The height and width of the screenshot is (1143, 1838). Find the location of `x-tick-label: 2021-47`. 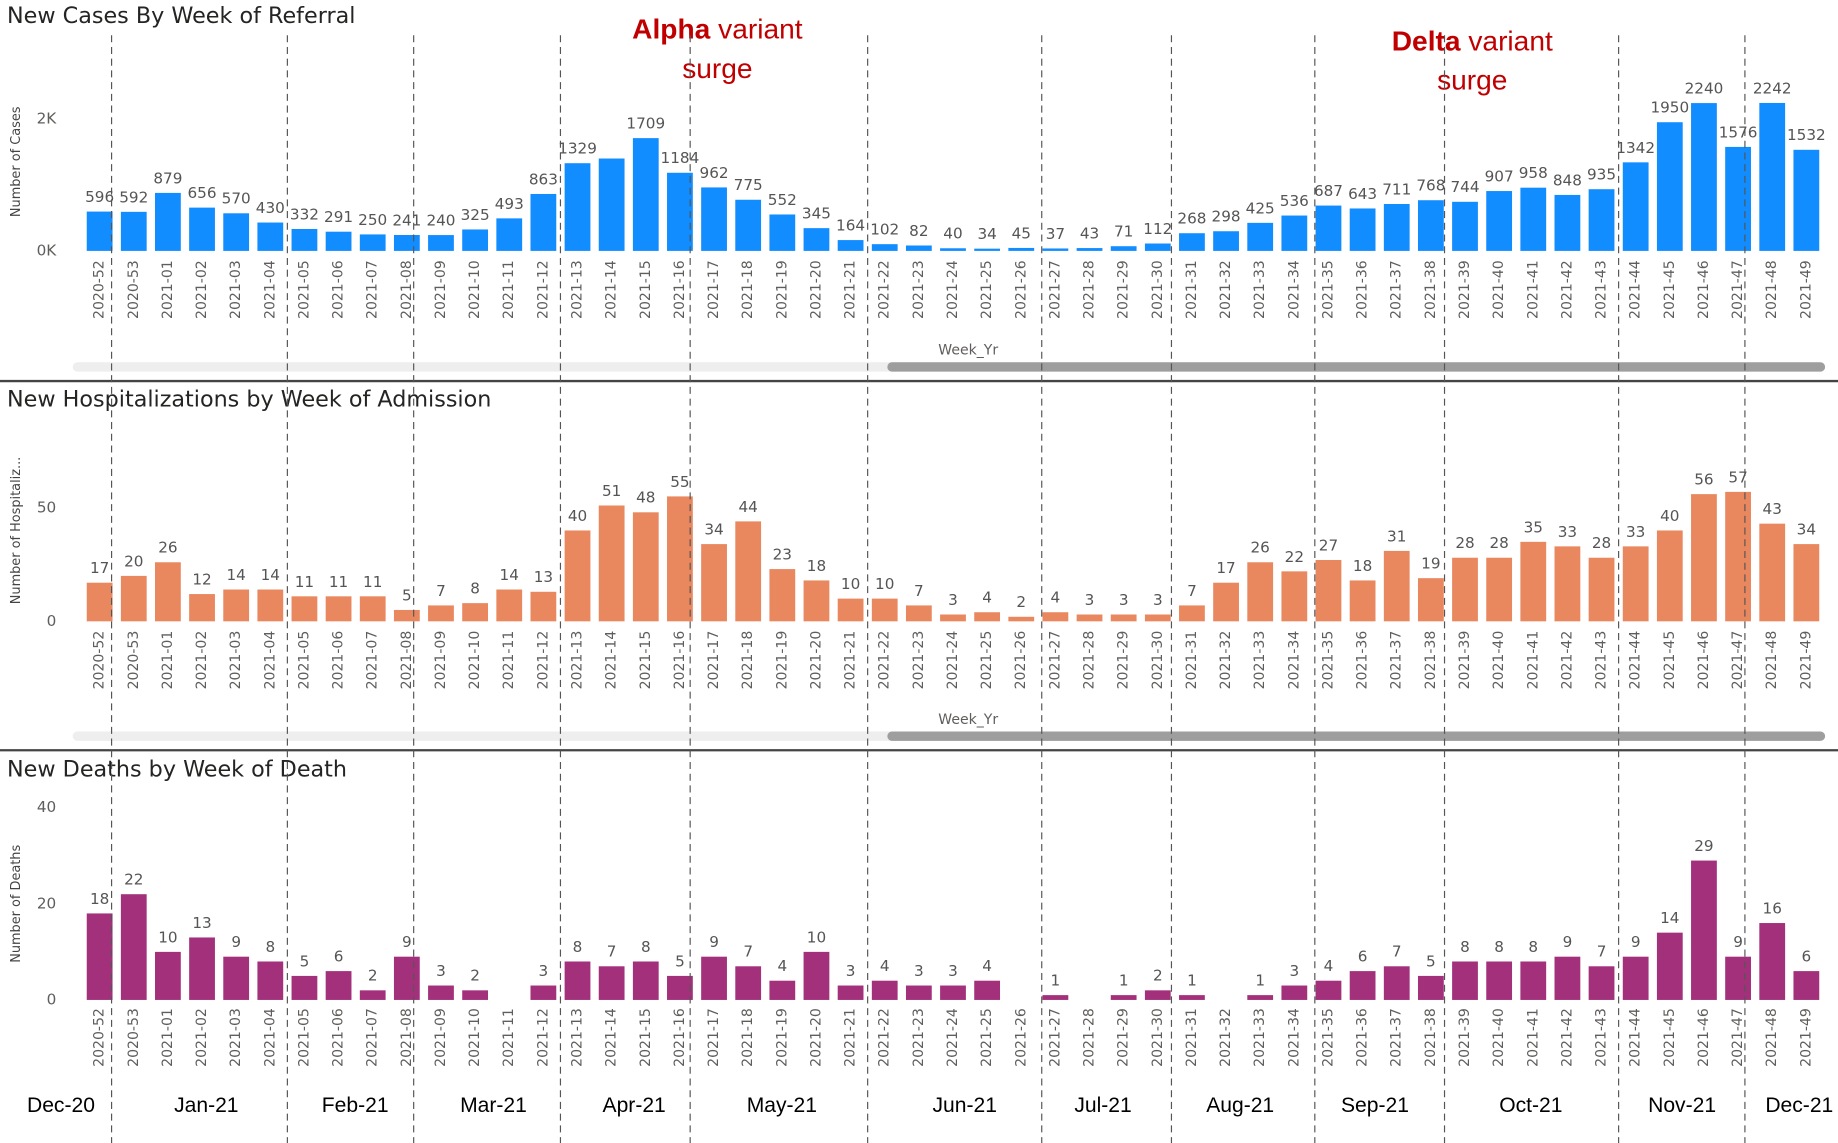

x-tick-label: 2021-47 is located at coordinates (1738, 289).